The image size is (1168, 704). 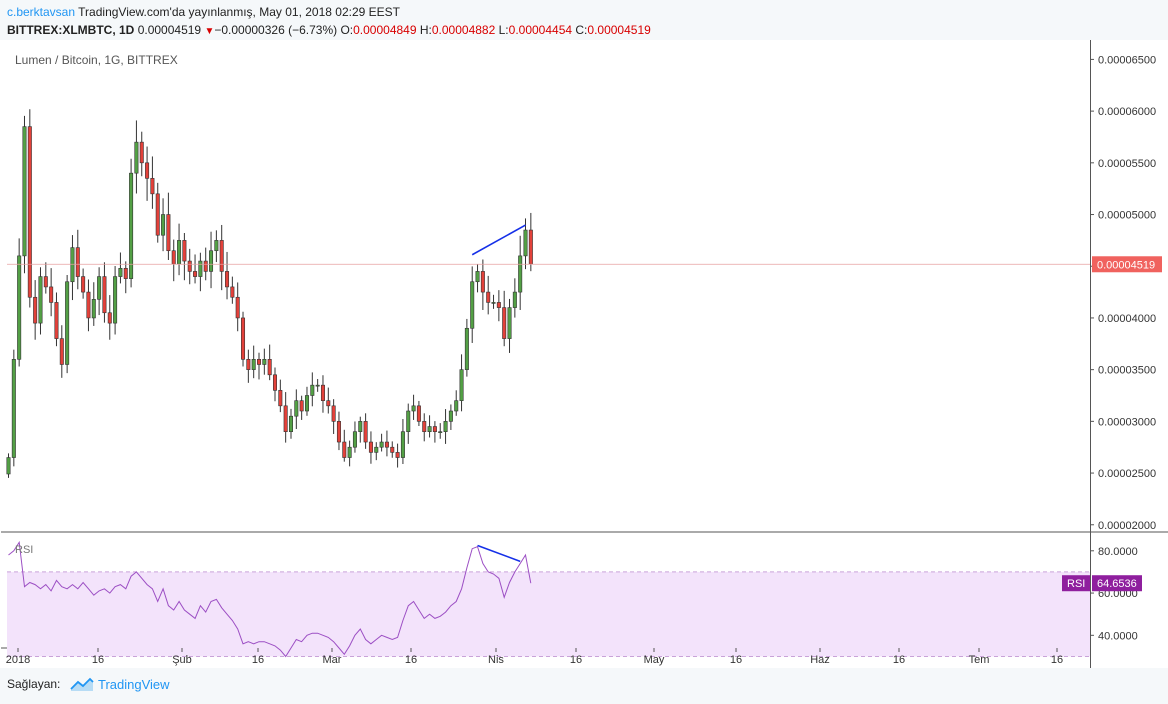 I want to click on price-tick-label: 0.00006500, so click(x=1127, y=60).